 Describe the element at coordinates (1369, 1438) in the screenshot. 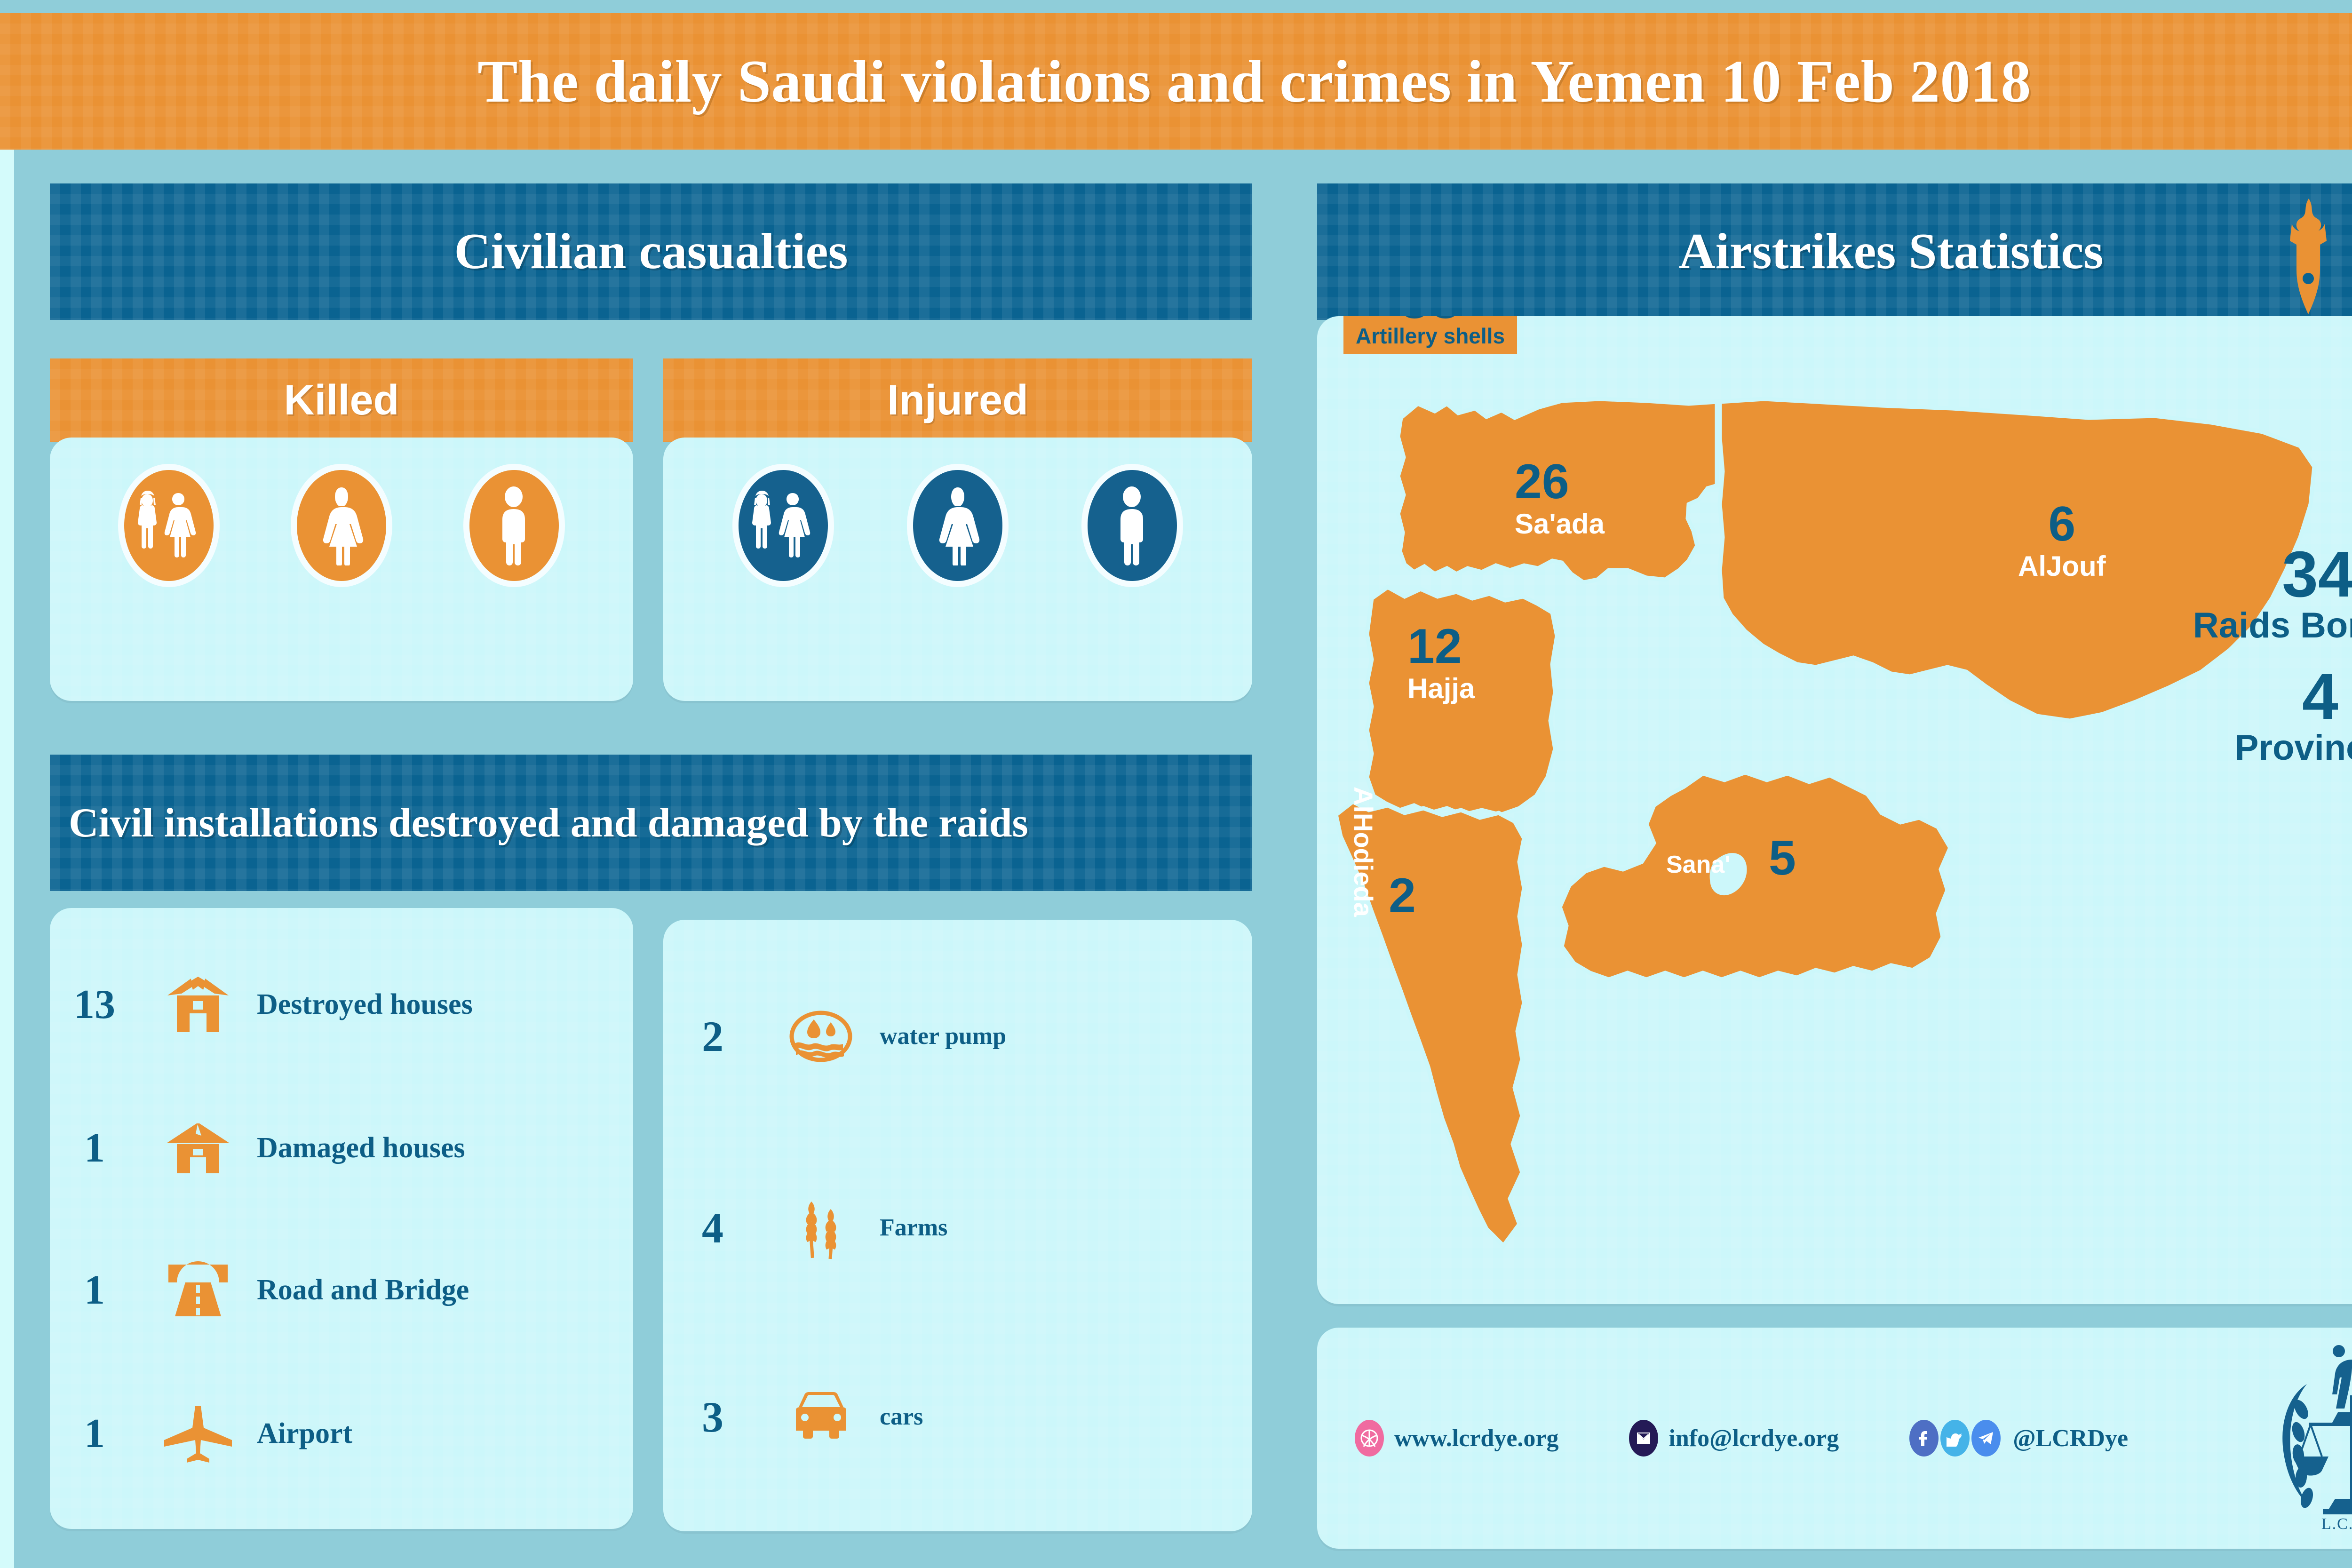

I see `dribbble-globe-icon` at that location.